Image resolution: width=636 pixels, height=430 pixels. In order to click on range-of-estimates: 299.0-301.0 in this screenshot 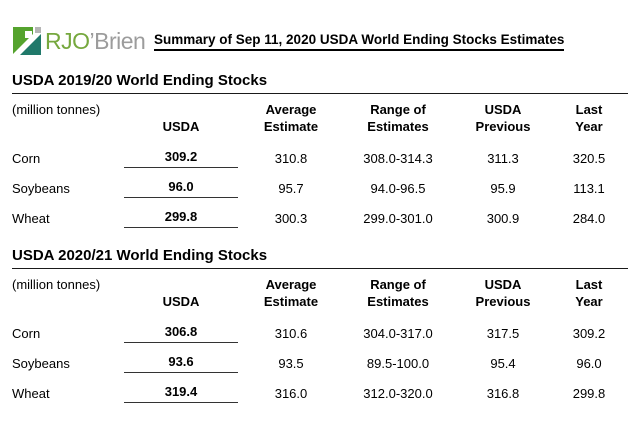, I will do `click(398, 218)`.